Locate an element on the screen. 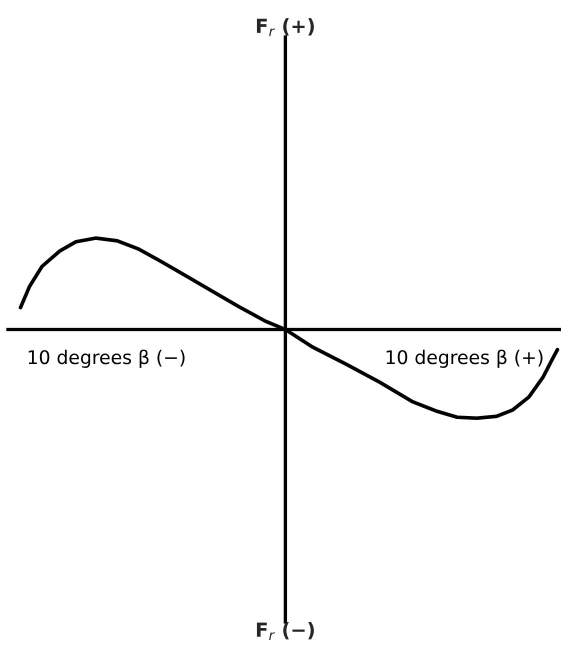 The image size is (561, 648). text: F$_{r}$ (−) is located at coordinates (285, 631).